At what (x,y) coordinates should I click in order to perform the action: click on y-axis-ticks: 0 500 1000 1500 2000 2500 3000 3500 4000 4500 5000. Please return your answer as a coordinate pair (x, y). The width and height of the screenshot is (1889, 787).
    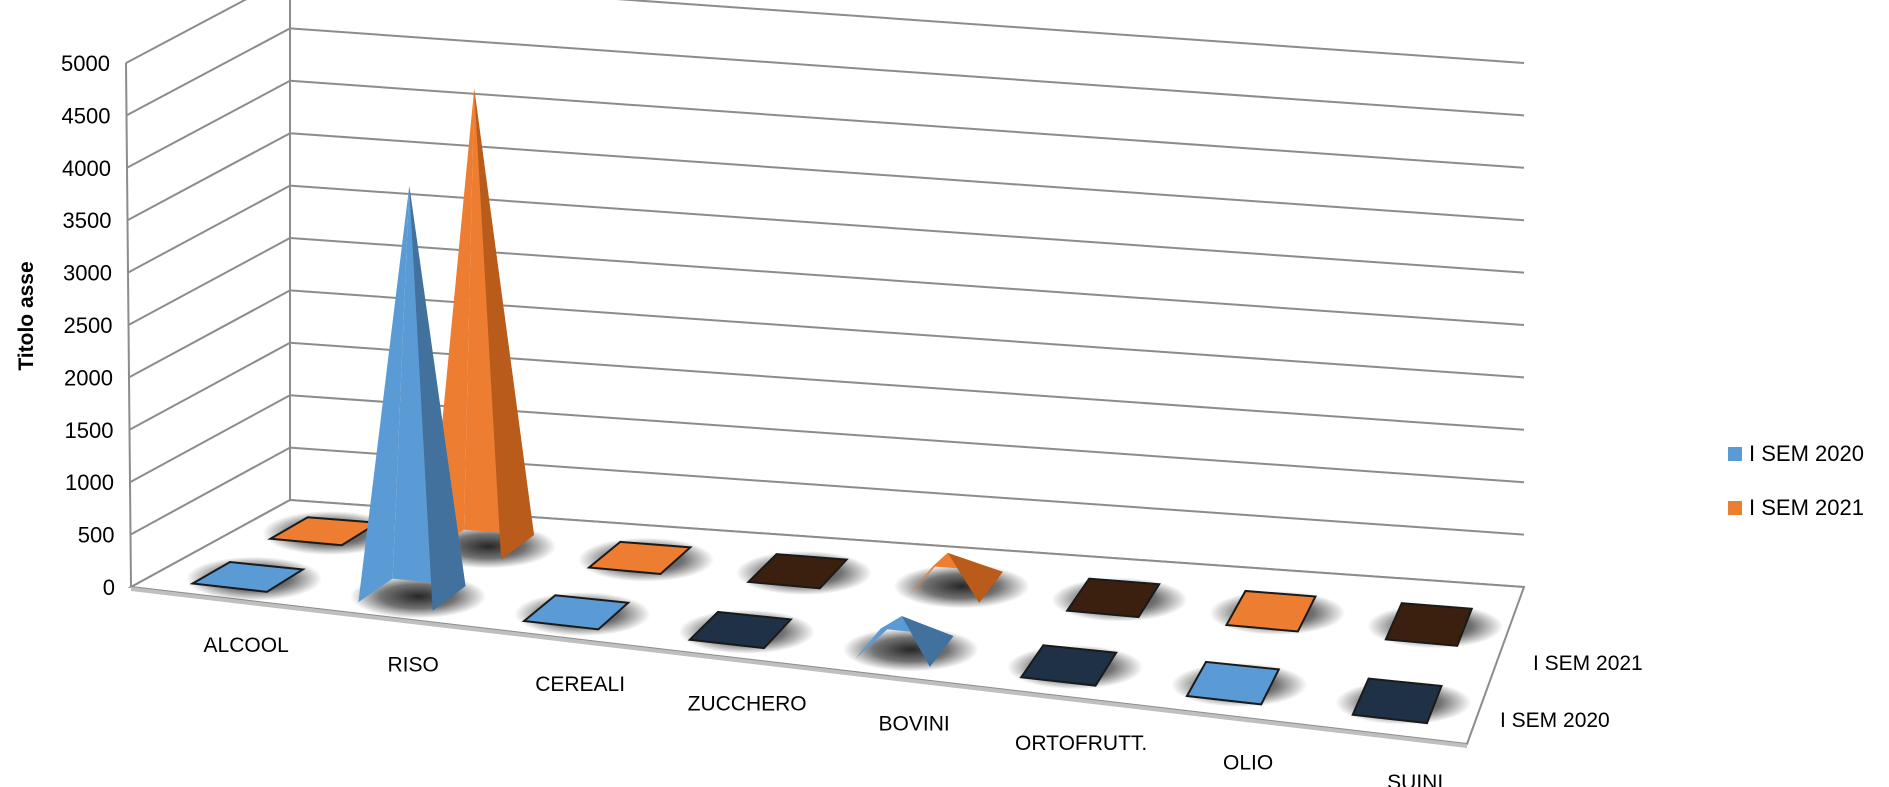
    Looking at the image, I should click on (88, 325).